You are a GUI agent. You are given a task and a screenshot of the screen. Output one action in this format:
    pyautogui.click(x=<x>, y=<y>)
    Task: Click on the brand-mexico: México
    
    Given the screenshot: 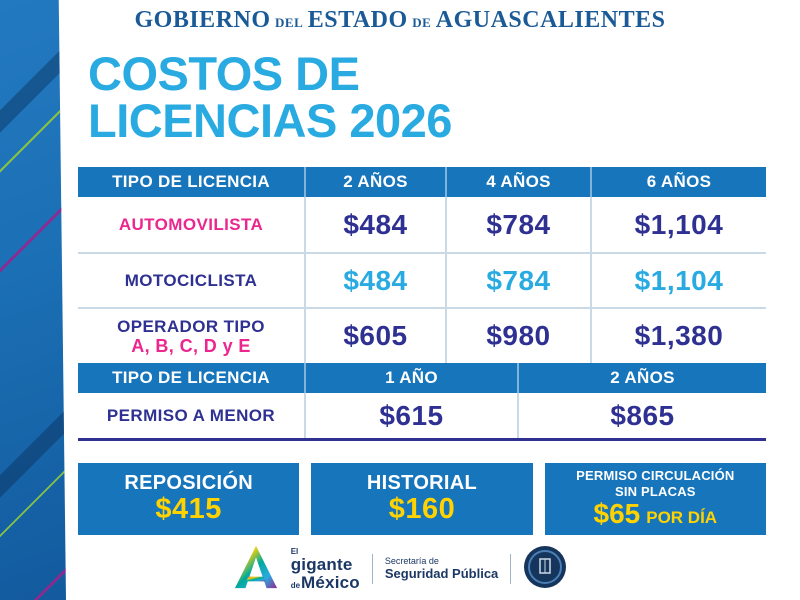 What is the action you would take?
    pyautogui.click(x=330, y=582)
    